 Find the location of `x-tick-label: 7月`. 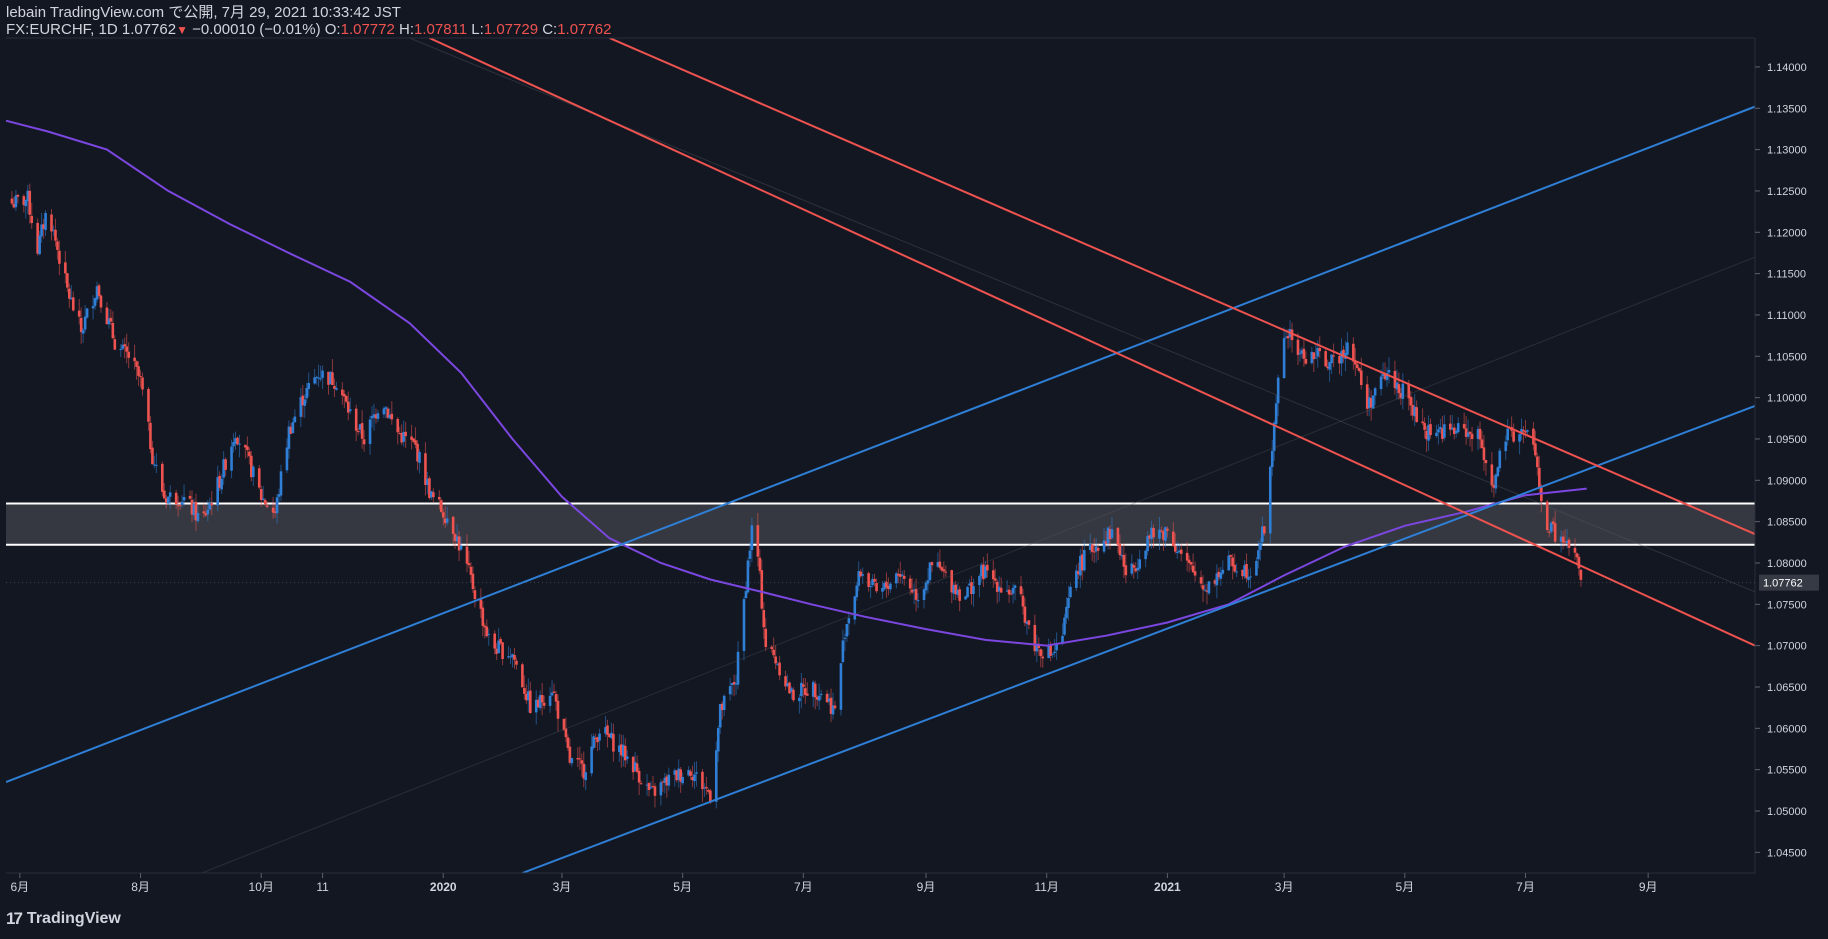

x-tick-label: 7月 is located at coordinates (803, 887).